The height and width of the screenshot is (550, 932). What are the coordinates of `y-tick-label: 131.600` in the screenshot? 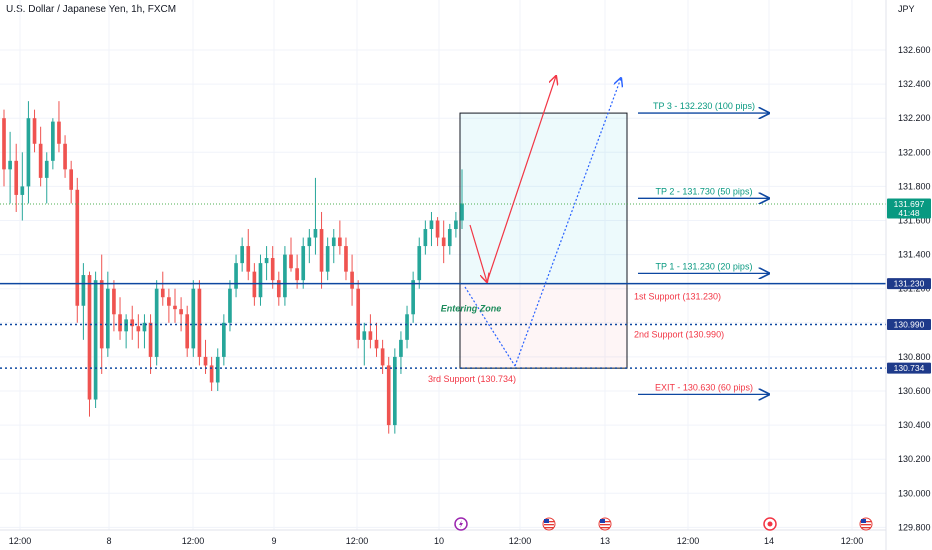 It's located at (914, 221).